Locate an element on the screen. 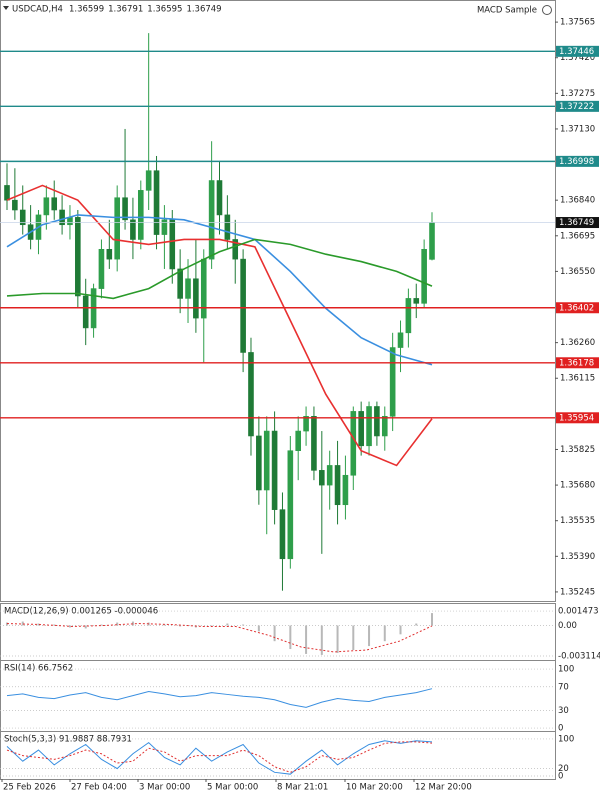 The image size is (600, 792). expert-smiley-icon is located at coordinates (547, 10).